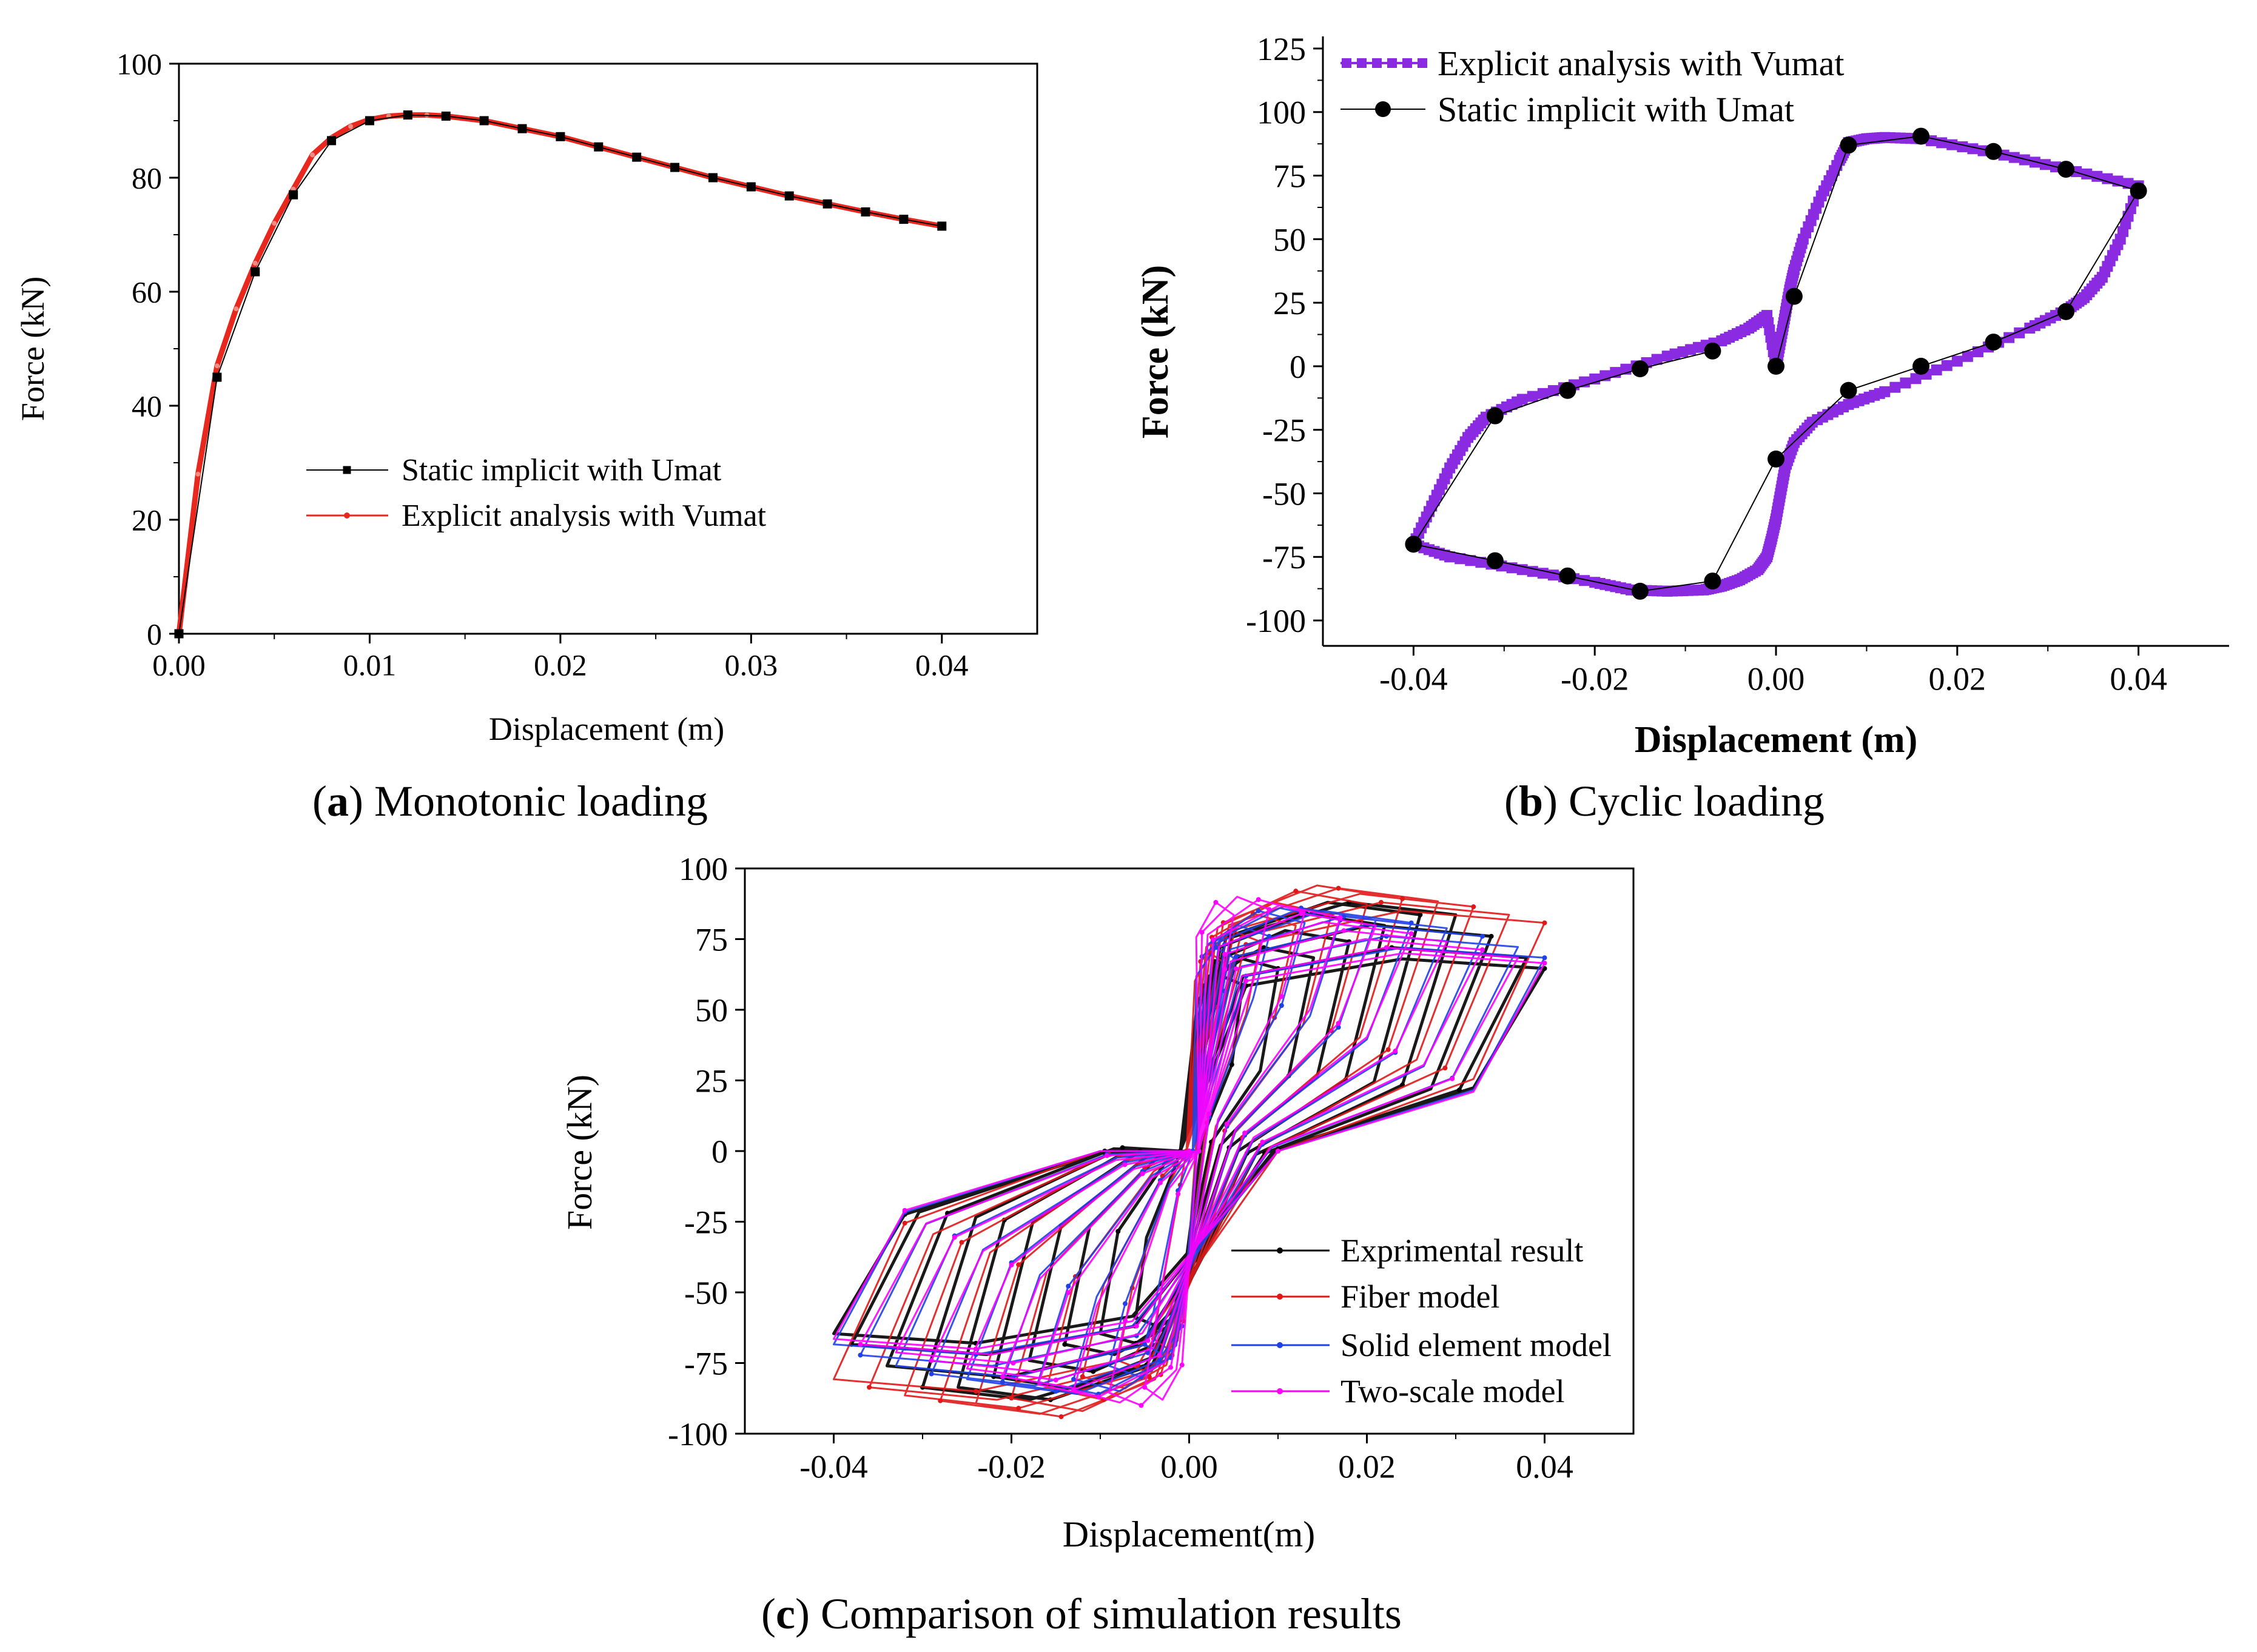  What do you see at coordinates (1367, 1467) in the screenshot?
I see `chart-c-xtick-label: 0.02` at bounding box center [1367, 1467].